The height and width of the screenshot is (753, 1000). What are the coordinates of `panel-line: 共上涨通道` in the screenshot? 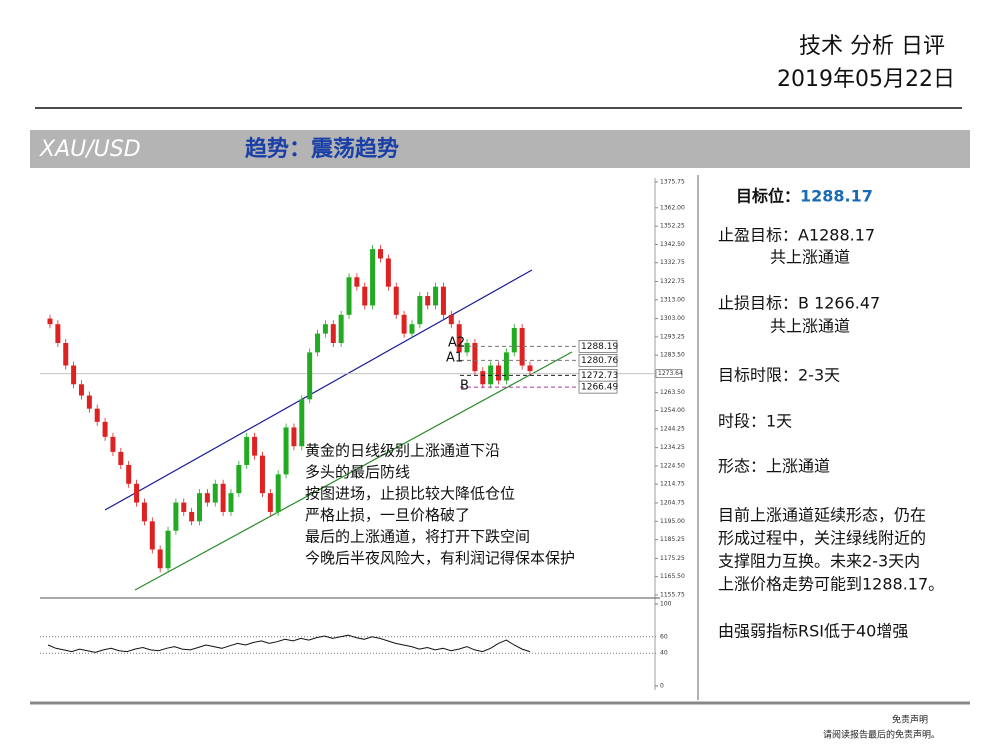 It's located at (810, 326).